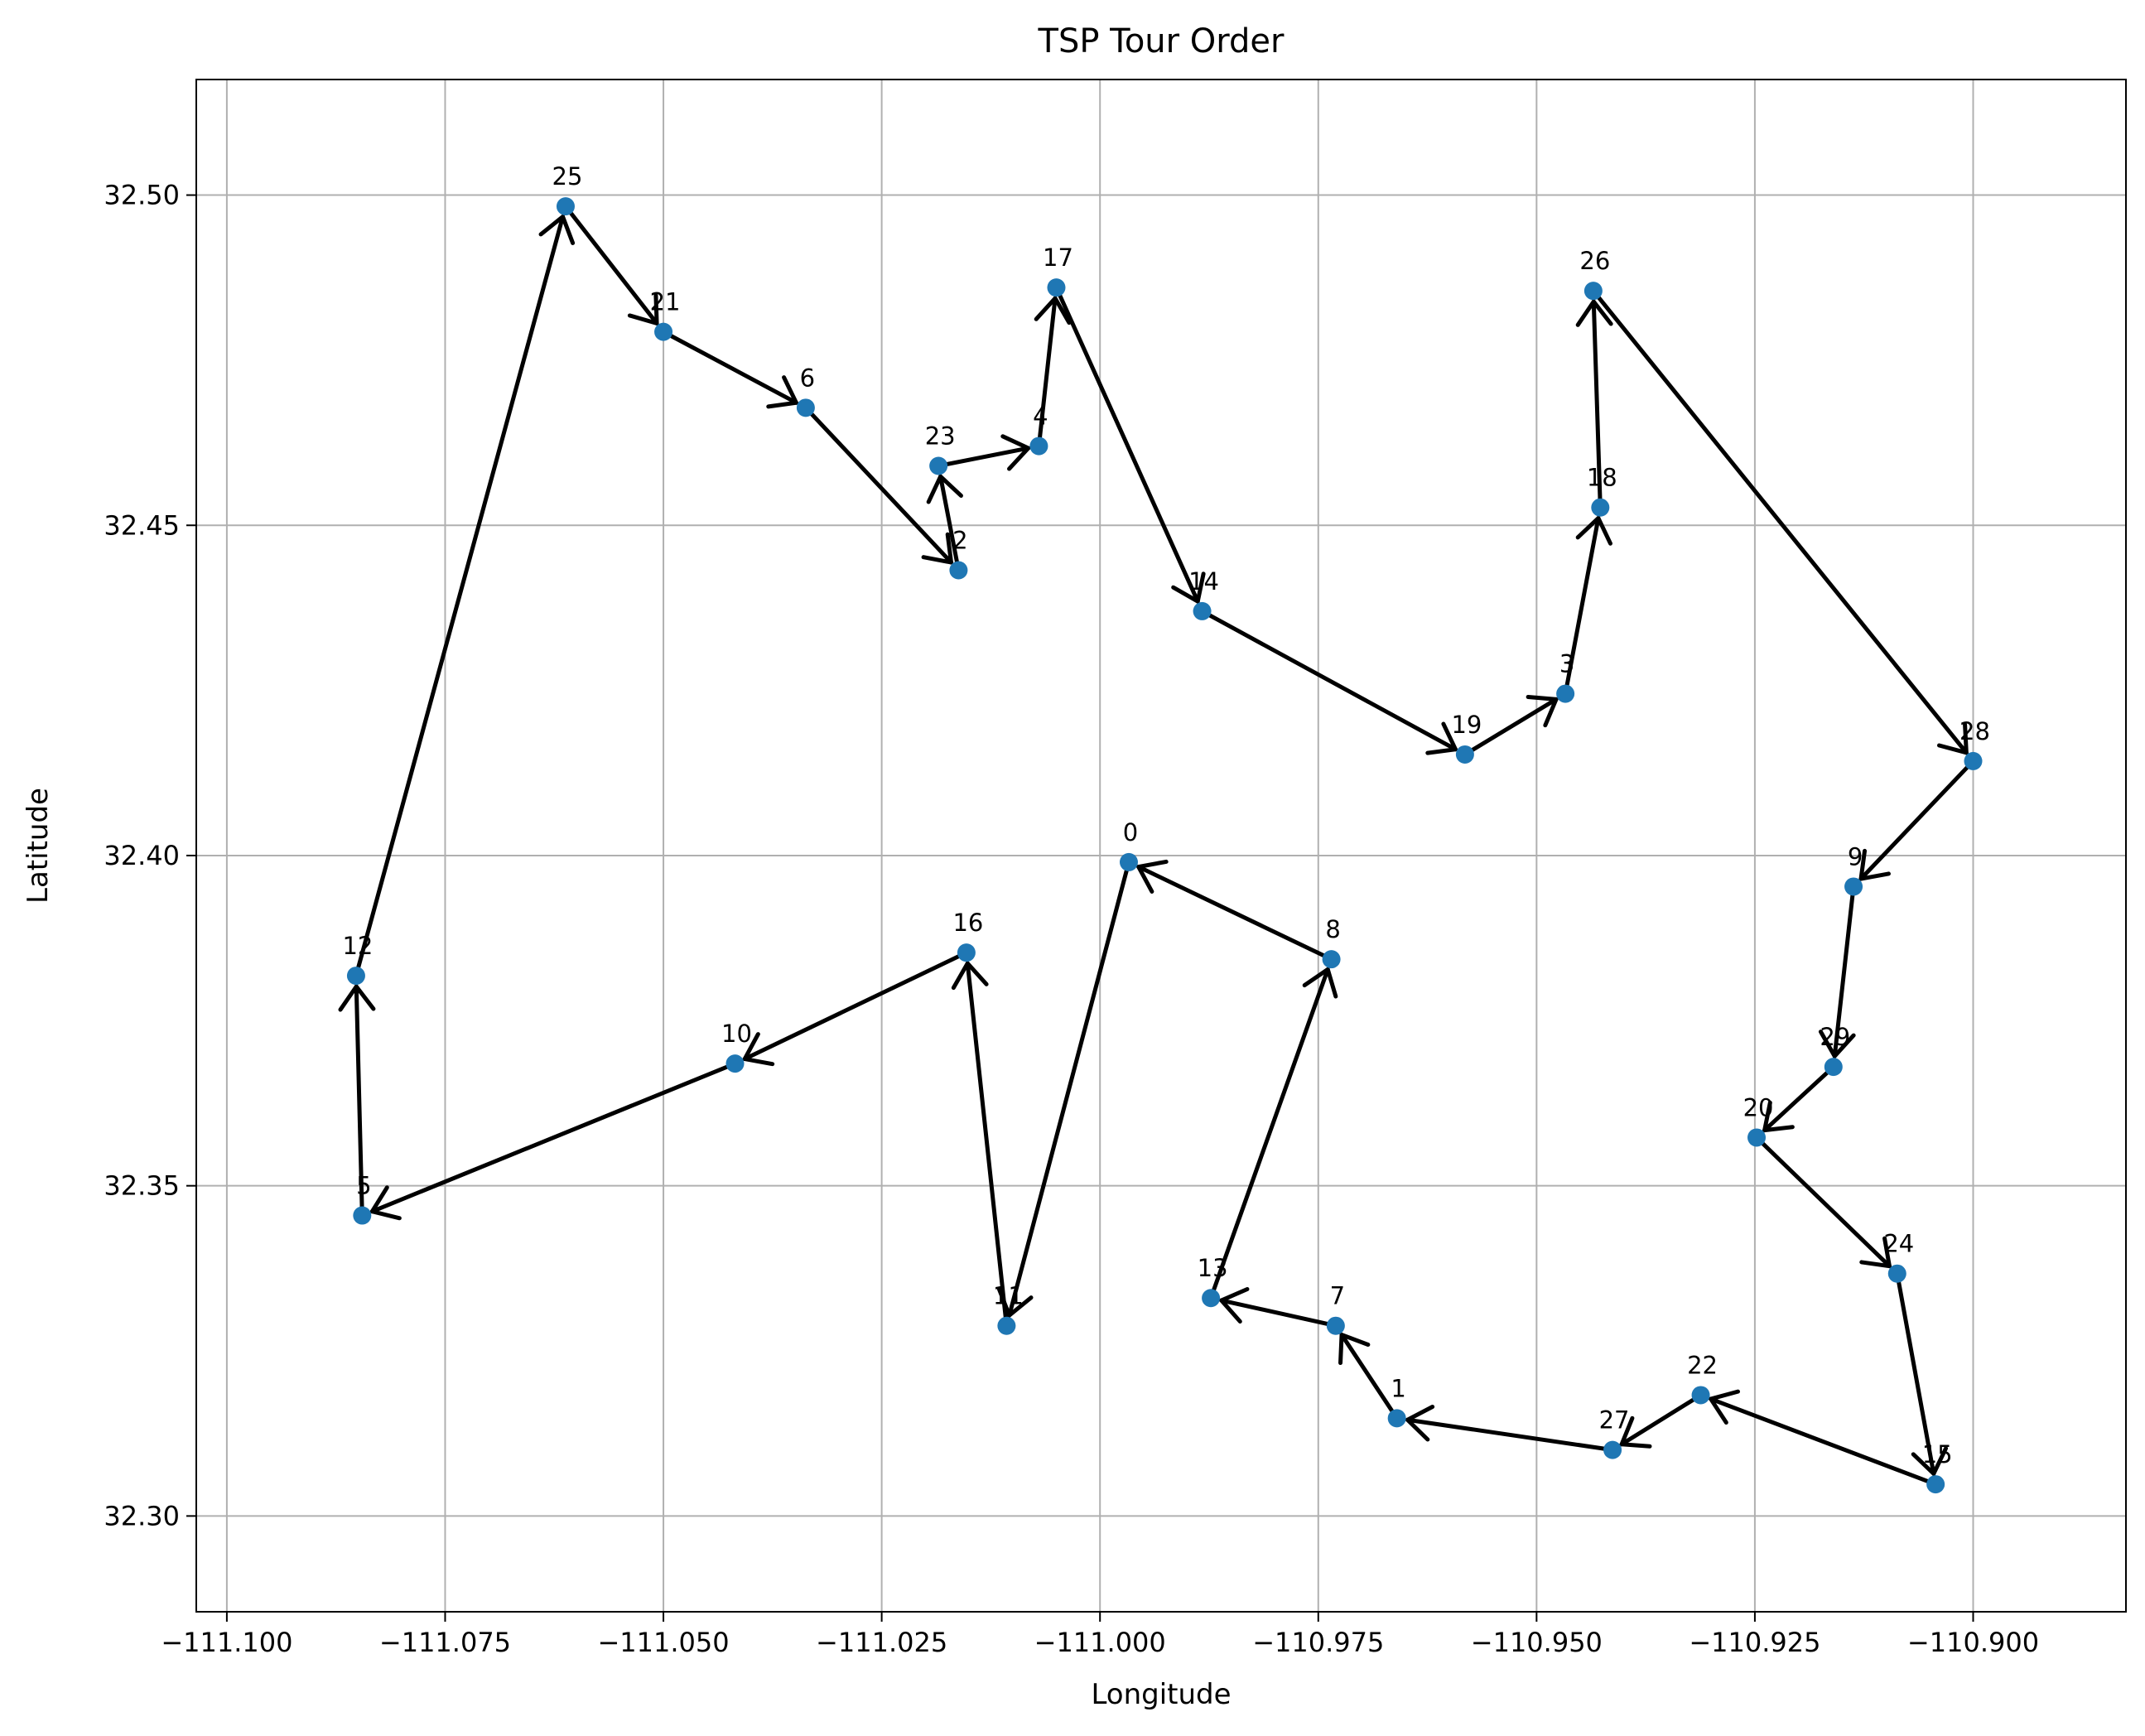  What do you see at coordinates (1203, 582) in the screenshot?
I see `point-label: 14` at bounding box center [1203, 582].